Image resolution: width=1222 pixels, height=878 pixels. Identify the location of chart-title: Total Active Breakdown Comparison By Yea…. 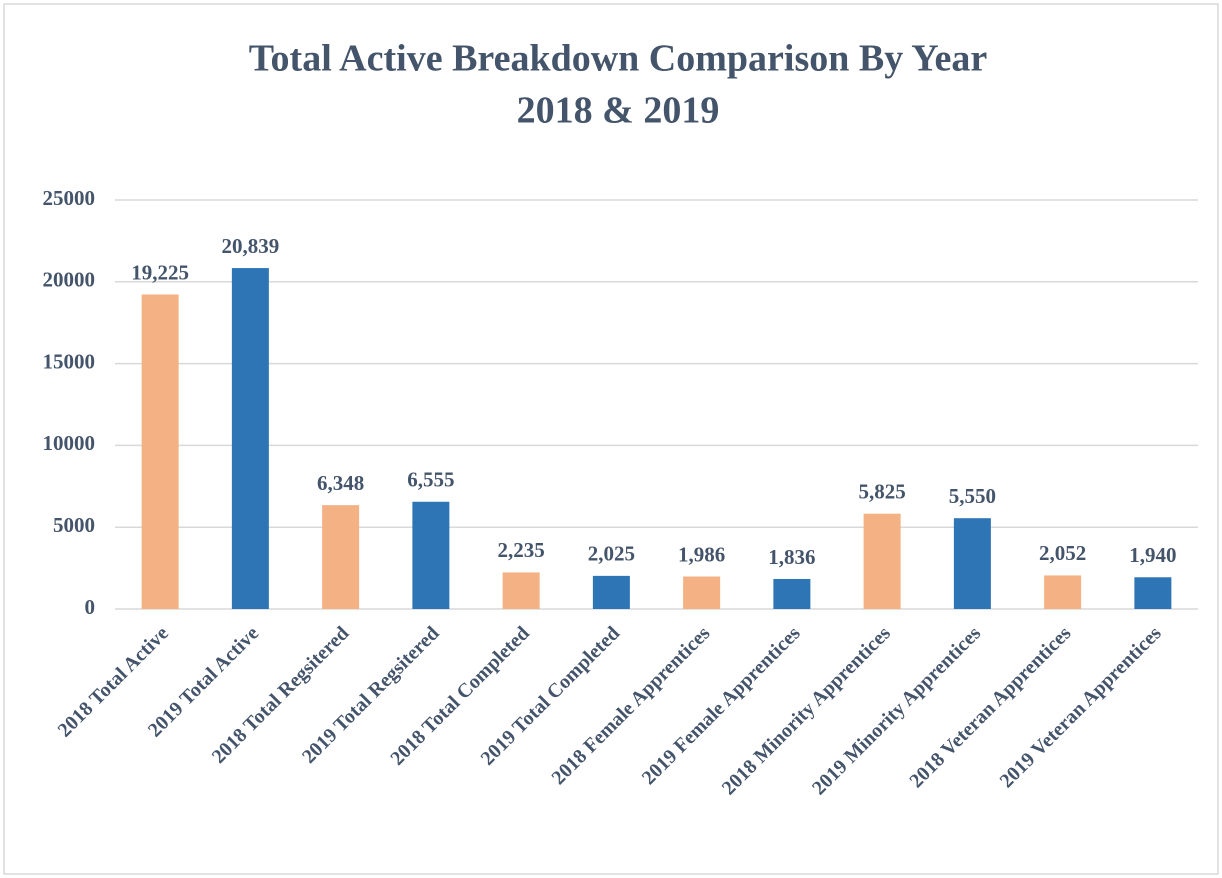
(618, 59).